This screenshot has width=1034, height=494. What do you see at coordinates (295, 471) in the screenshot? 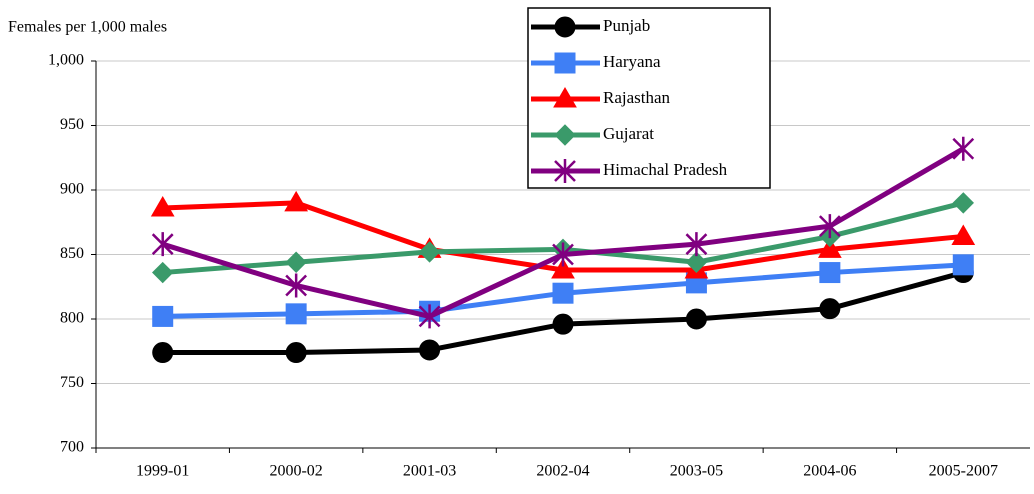
I see `x-tick-label: 2000-02` at bounding box center [295, 471].